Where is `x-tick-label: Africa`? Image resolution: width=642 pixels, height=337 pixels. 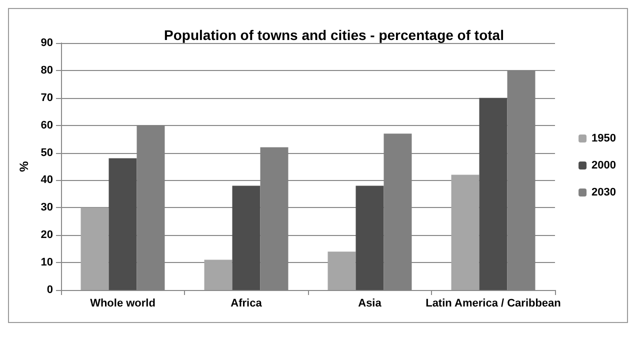 x-tick-label: Africa is located at coordinates (246, 304).